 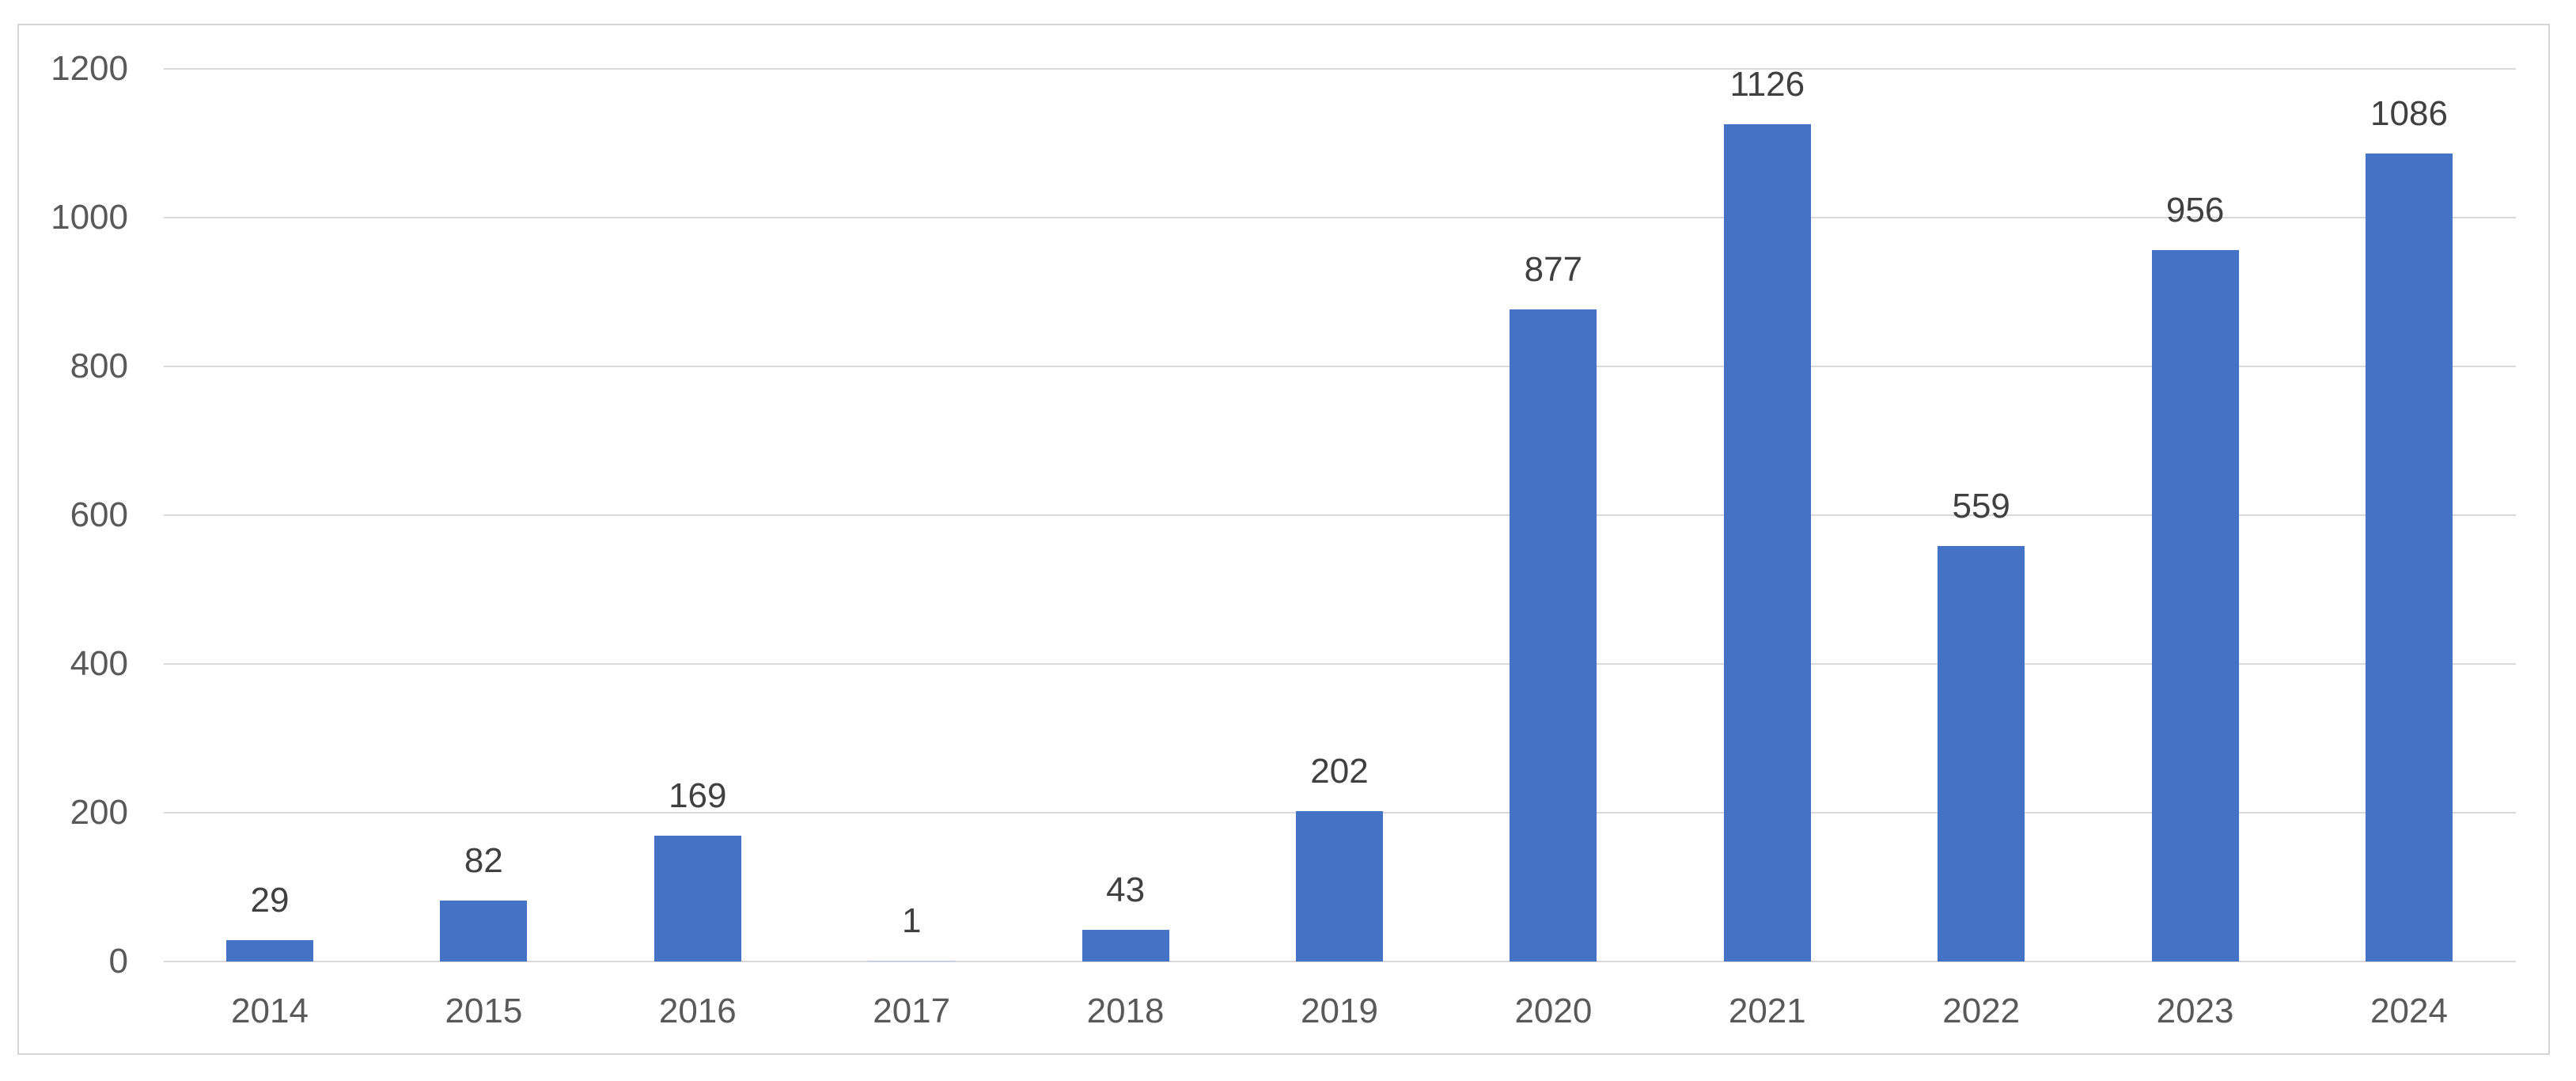 What do you see at coordinates (912, 1011) in the screenshot?
I see `x-axis-category-label: 2017` at bounding box center [912, 1011].